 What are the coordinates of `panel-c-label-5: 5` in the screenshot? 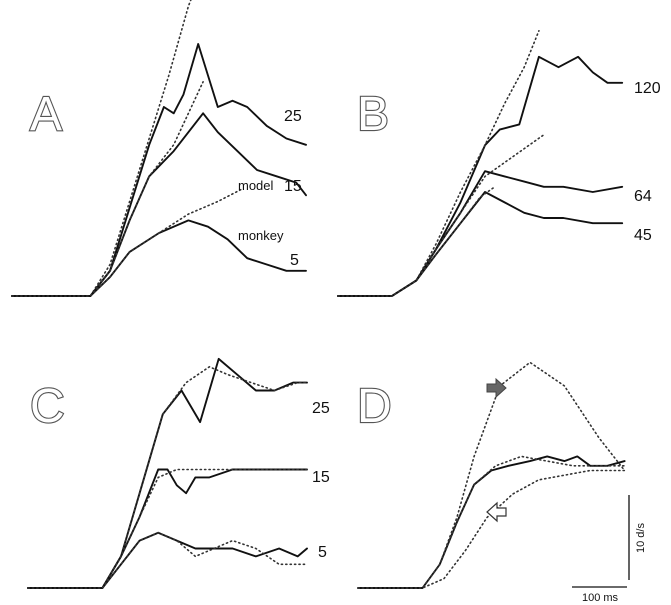 It's located at (322, 552).